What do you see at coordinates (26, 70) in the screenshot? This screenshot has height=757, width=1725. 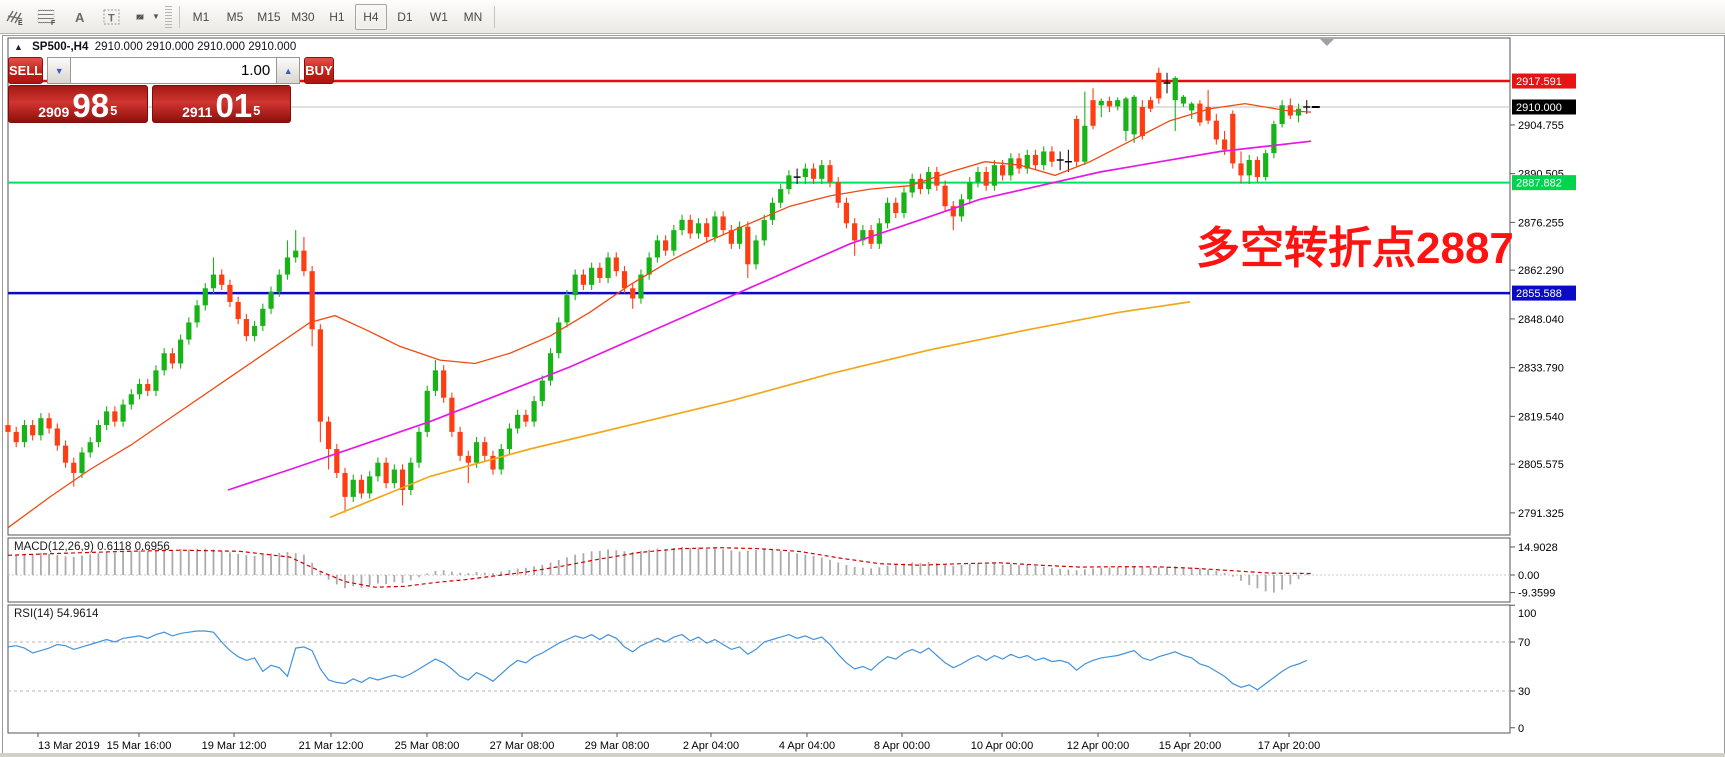 I see `sell-button: SELL` at bounding box center [26, 70].